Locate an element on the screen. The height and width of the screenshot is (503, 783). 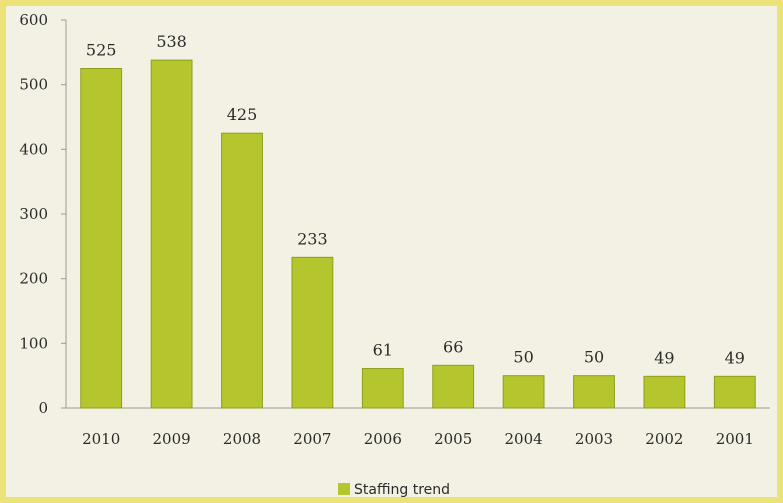
x-tick-label-2009: 2009 is located at coordinates (172, 439).